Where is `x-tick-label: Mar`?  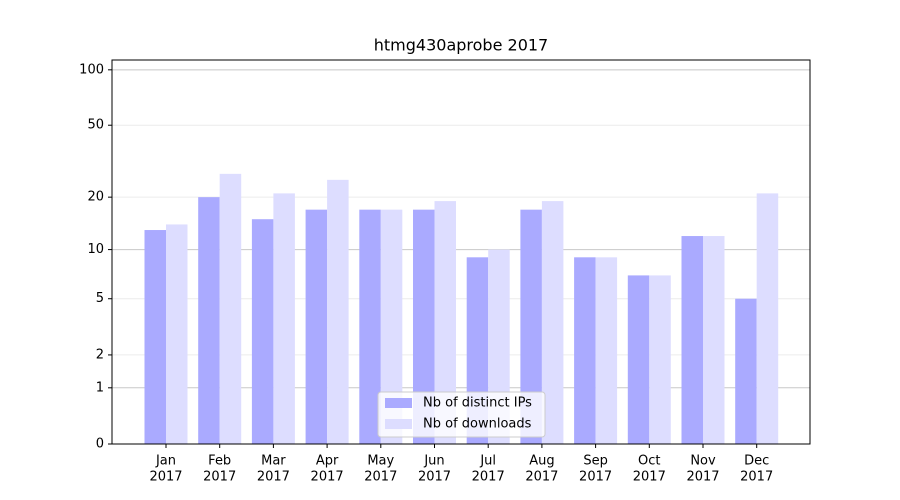 x-tick-label: Mar is located at coordinates (273, 461).